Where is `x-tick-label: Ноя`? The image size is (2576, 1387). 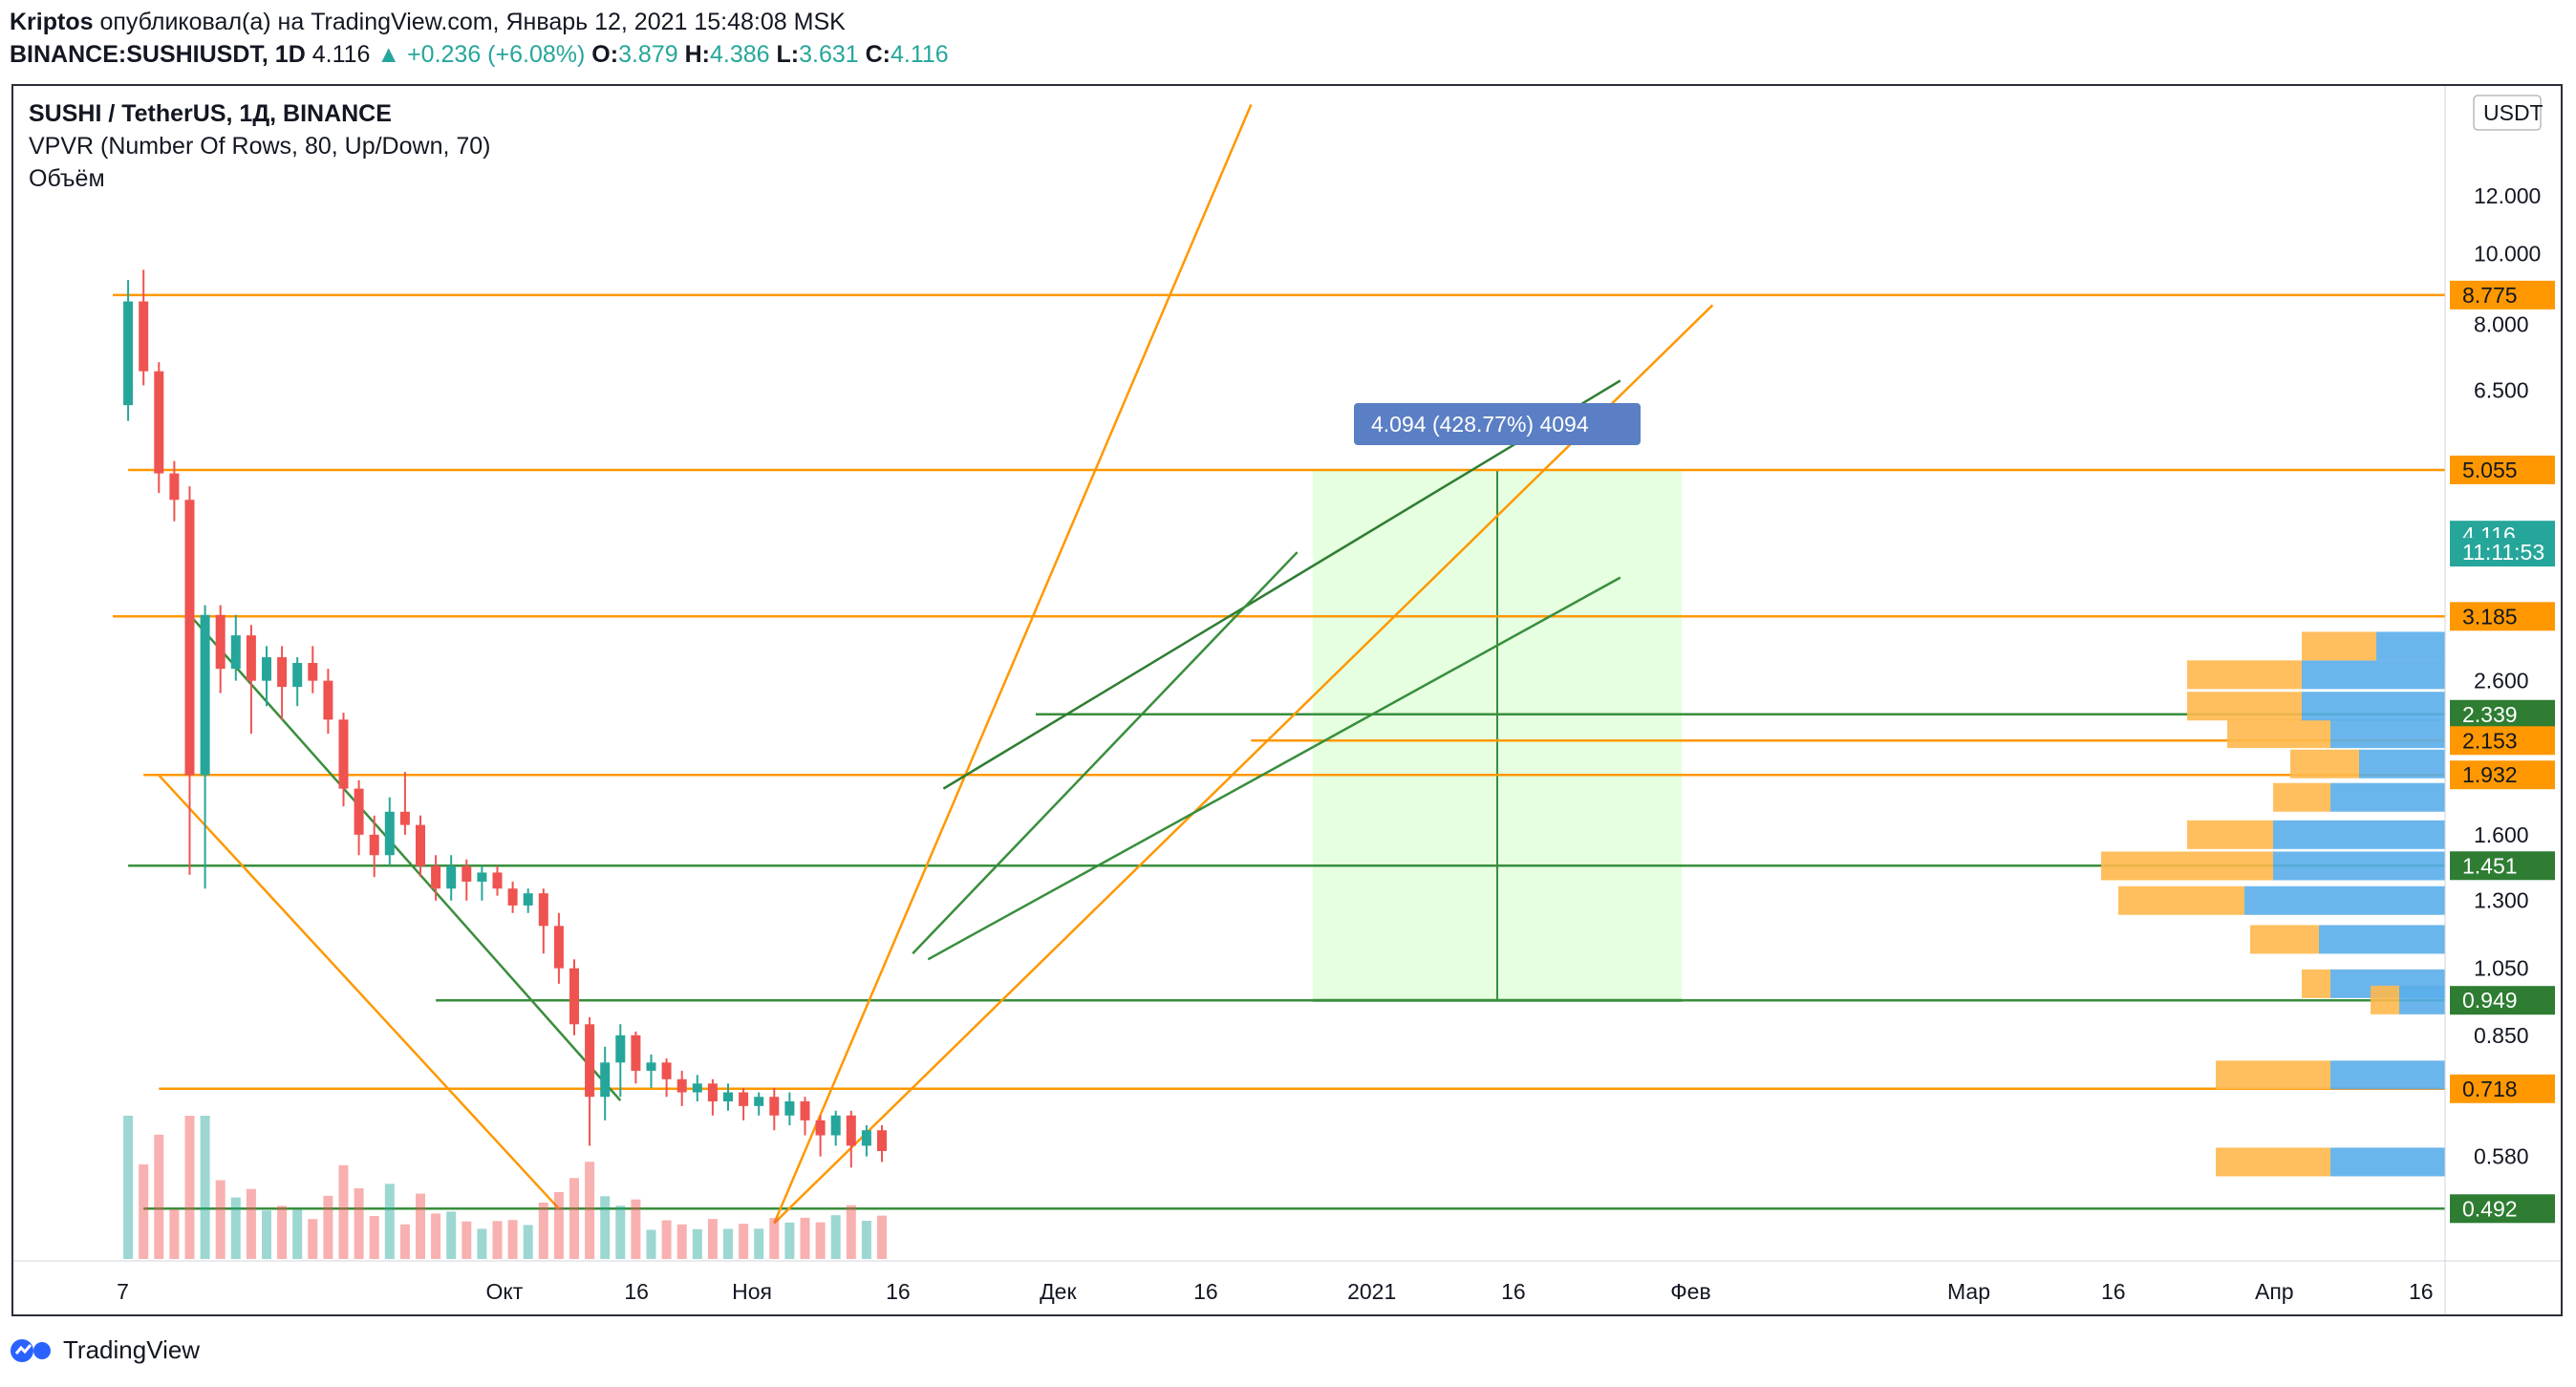 x-tick-label: Ноя is located at coordinates (752, 1291).